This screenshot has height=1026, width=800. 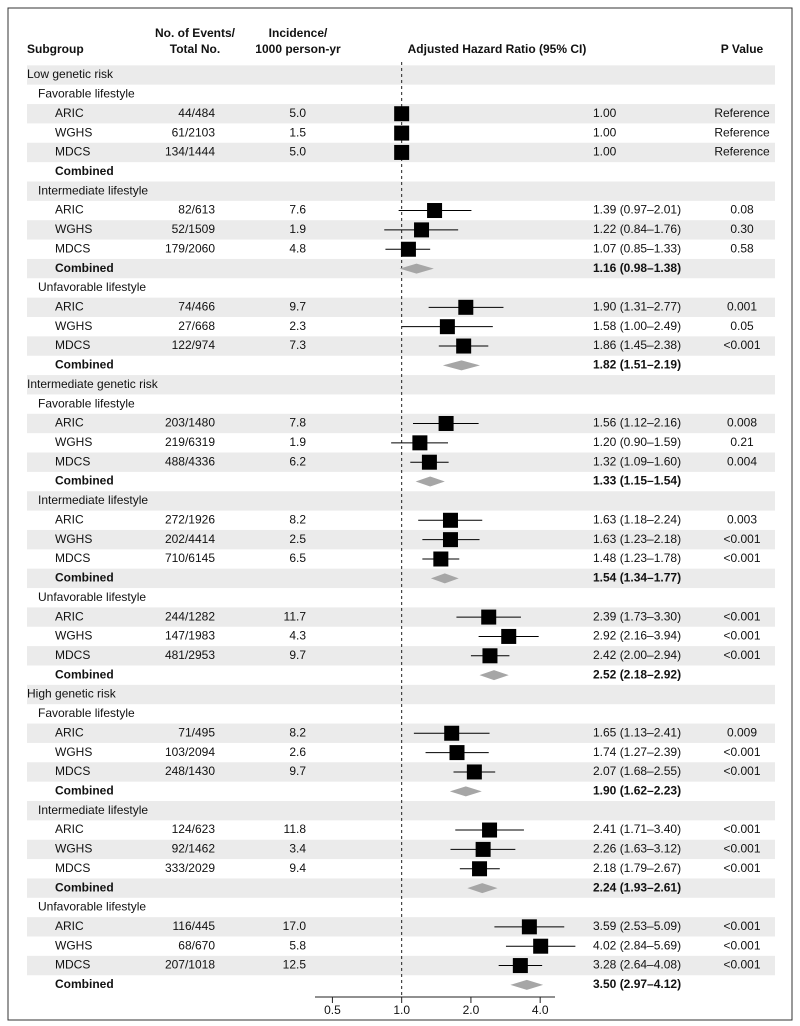 What do you see at coordinates (637, 674) in the screenshot?
I see `hr-label: 2.52 (2.18–2.92)` at bounding box center [637, 674].